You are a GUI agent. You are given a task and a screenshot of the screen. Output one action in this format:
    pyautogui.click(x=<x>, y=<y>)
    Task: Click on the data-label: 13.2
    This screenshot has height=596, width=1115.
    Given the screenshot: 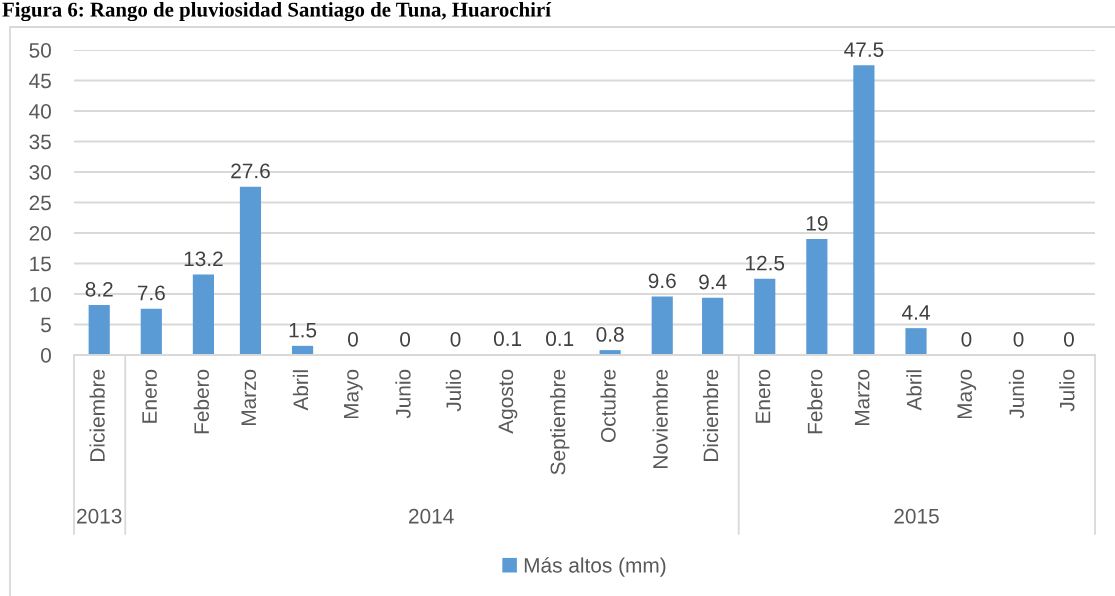 What is the action you would take?
    pyautogui.click(x=203, y=259)
    